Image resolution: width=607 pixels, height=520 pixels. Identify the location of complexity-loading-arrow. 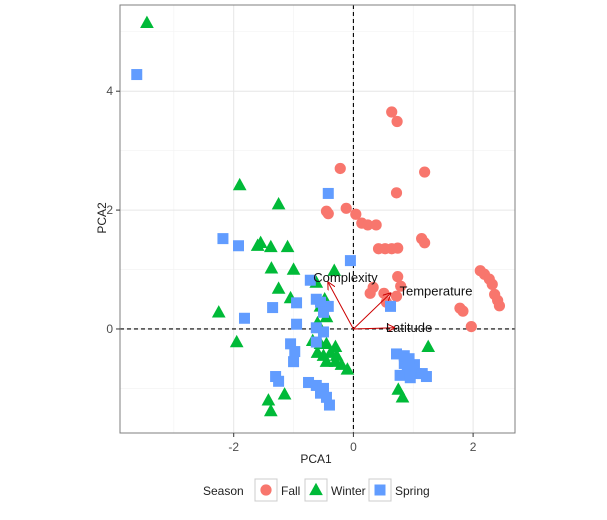
(341, 306).